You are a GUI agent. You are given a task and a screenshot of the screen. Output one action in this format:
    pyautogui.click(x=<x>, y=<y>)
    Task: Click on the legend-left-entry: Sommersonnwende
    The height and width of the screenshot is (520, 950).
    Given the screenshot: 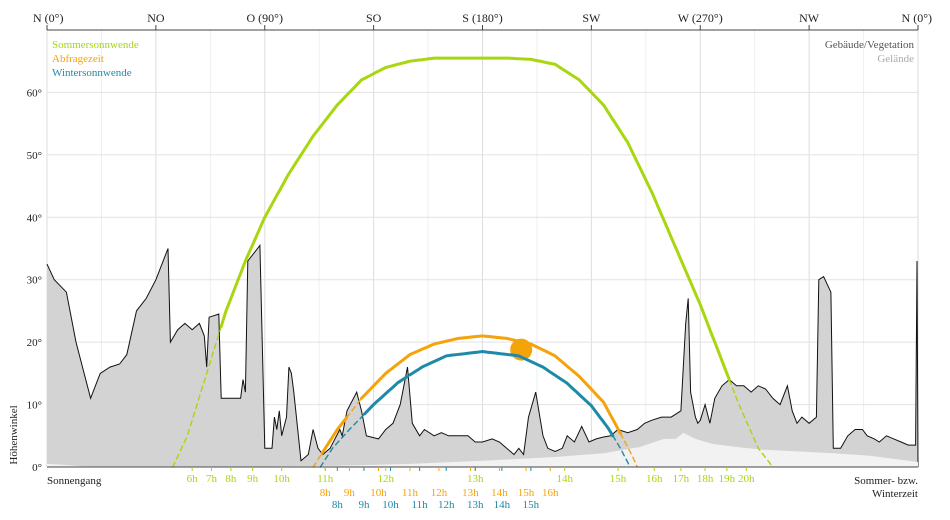 What is the action you would take?
    pyautogui.click(x=95, y=45)
    